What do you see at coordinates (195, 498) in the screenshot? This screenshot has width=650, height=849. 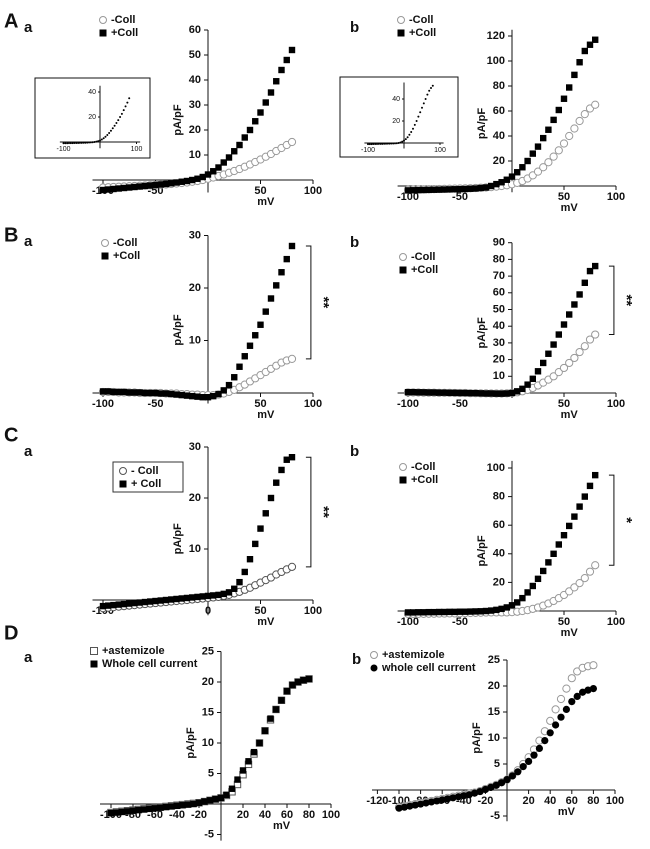 I see `y-tick-label: 20` at bounding box center [195, 498].